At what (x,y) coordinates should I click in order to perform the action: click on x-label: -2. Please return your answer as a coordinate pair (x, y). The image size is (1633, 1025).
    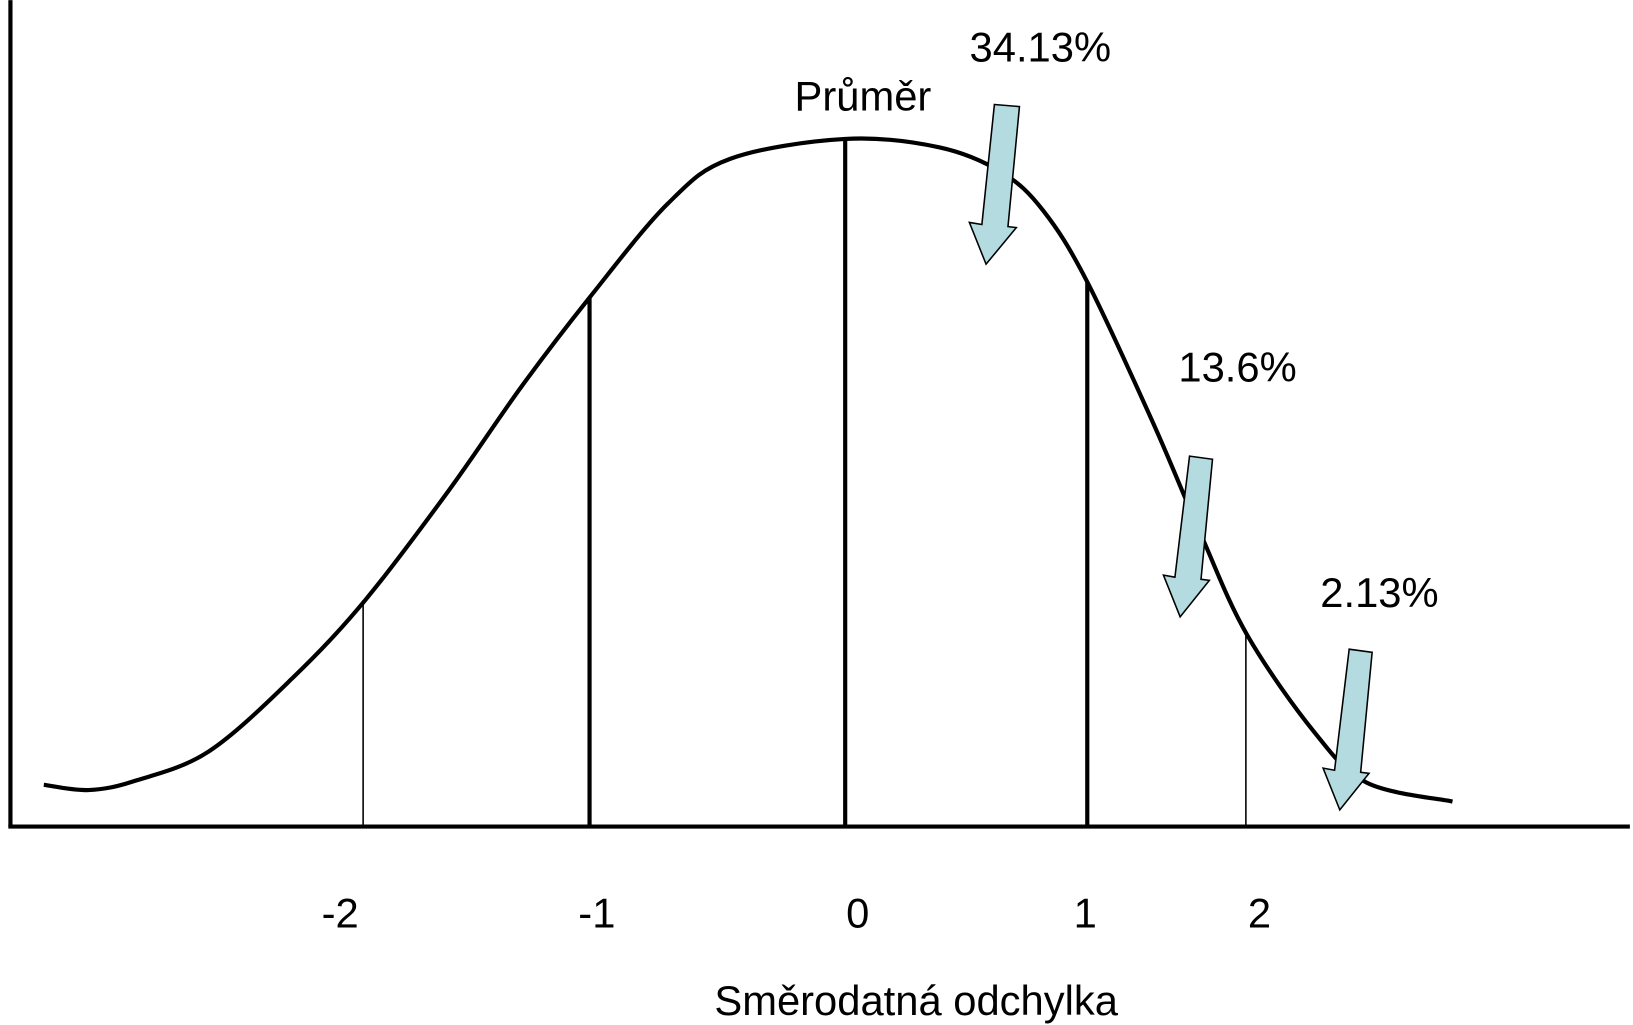
    Looking at the image, I should click on (340, 912).